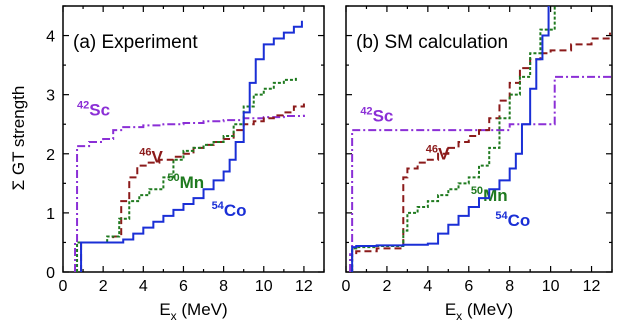 The image size is (622, 330). What do you see at coordinates (50, 96) in the screenshot?
I see `y-tick-label: 3` at bounding box center [50, 96].